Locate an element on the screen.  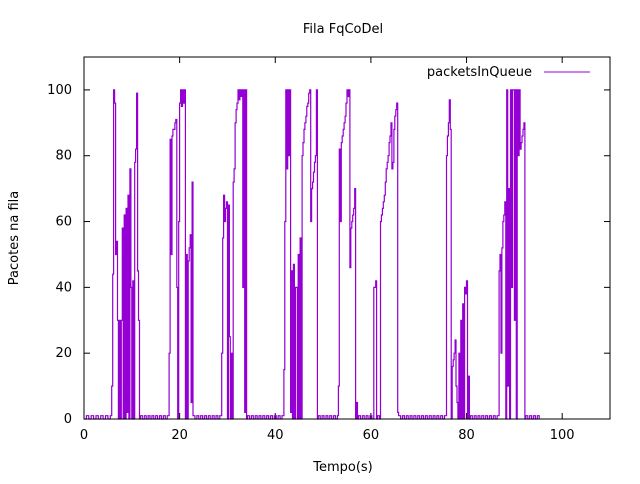
y-tick-label: 20 is located at coordinates (63, 353).